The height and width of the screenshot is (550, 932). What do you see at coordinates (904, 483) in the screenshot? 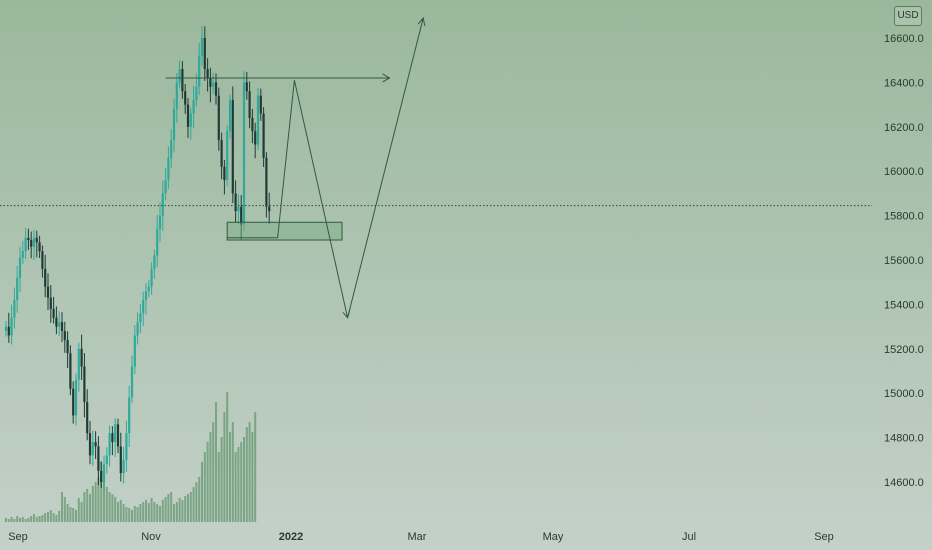
I see `y-tick-label: 14600.0` at bounding box center [904, 483].